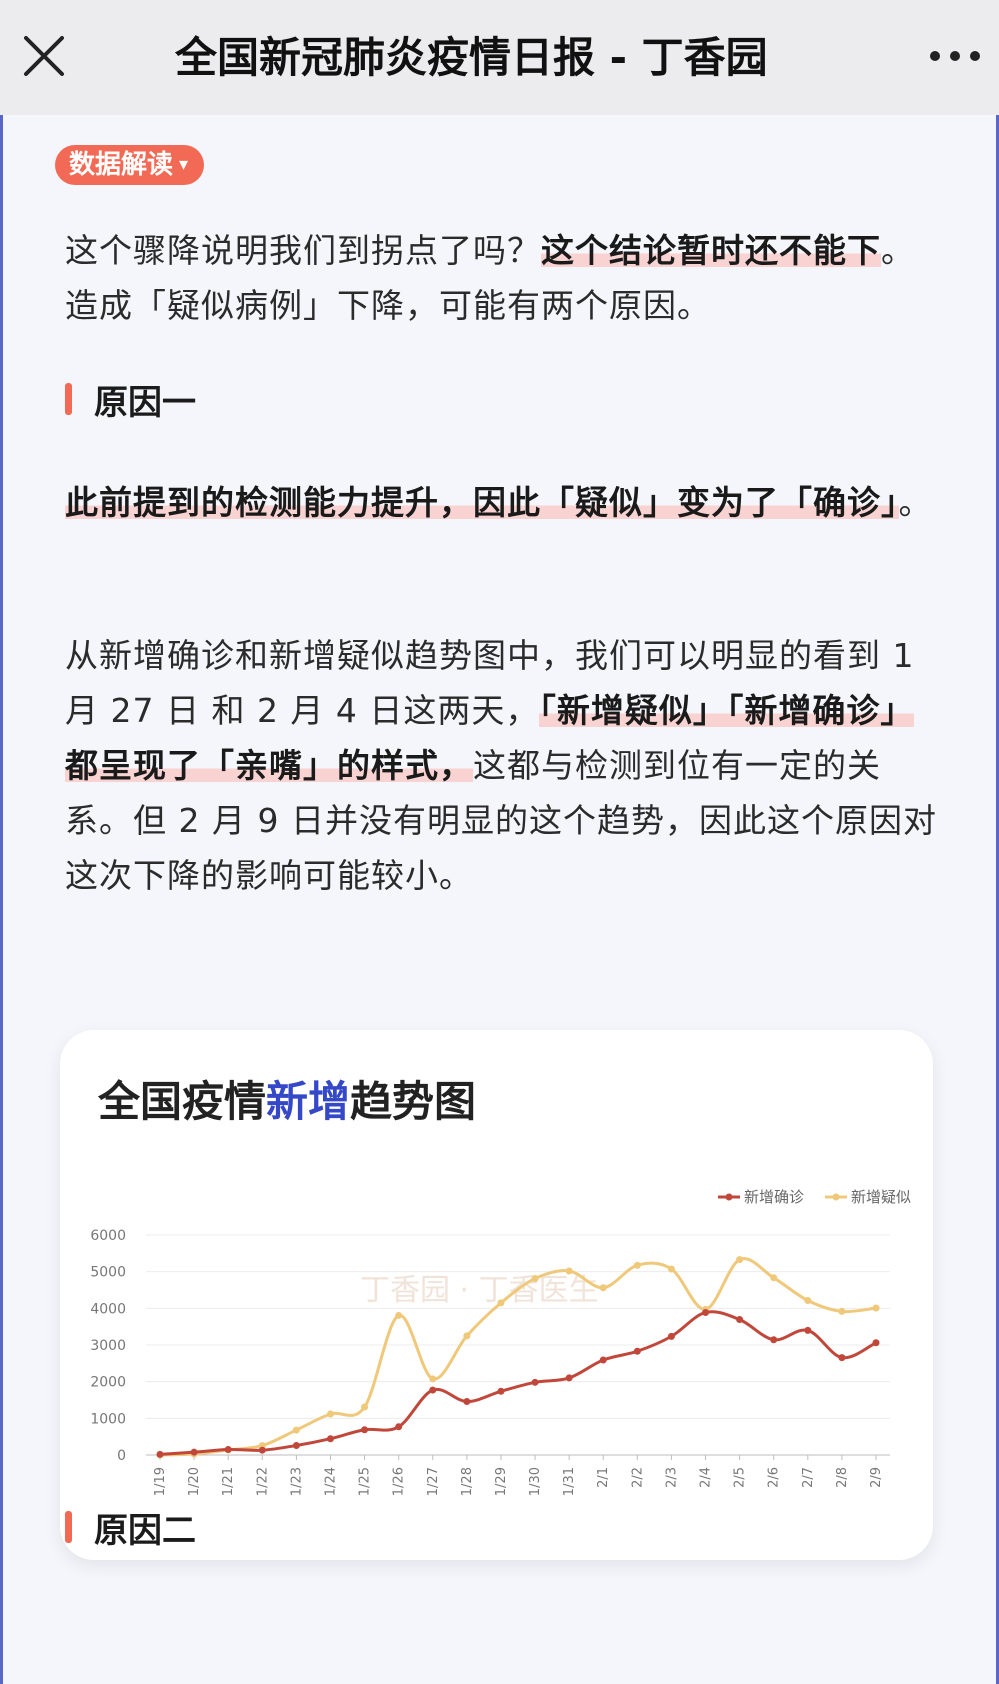 This screenshot has width=999, height=1684. Describe the element at coordinates (433, 1481) in the screenshot. I see `x-tick-label: 1/27` at that location.